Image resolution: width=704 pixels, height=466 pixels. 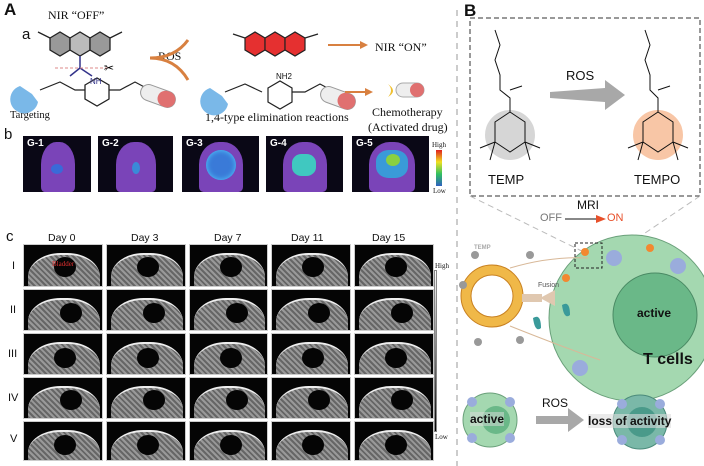 What do you see at coordinates (62, 238) in the screenshot?
I see `day-label: Day 0` at bounding box center [62, 238].